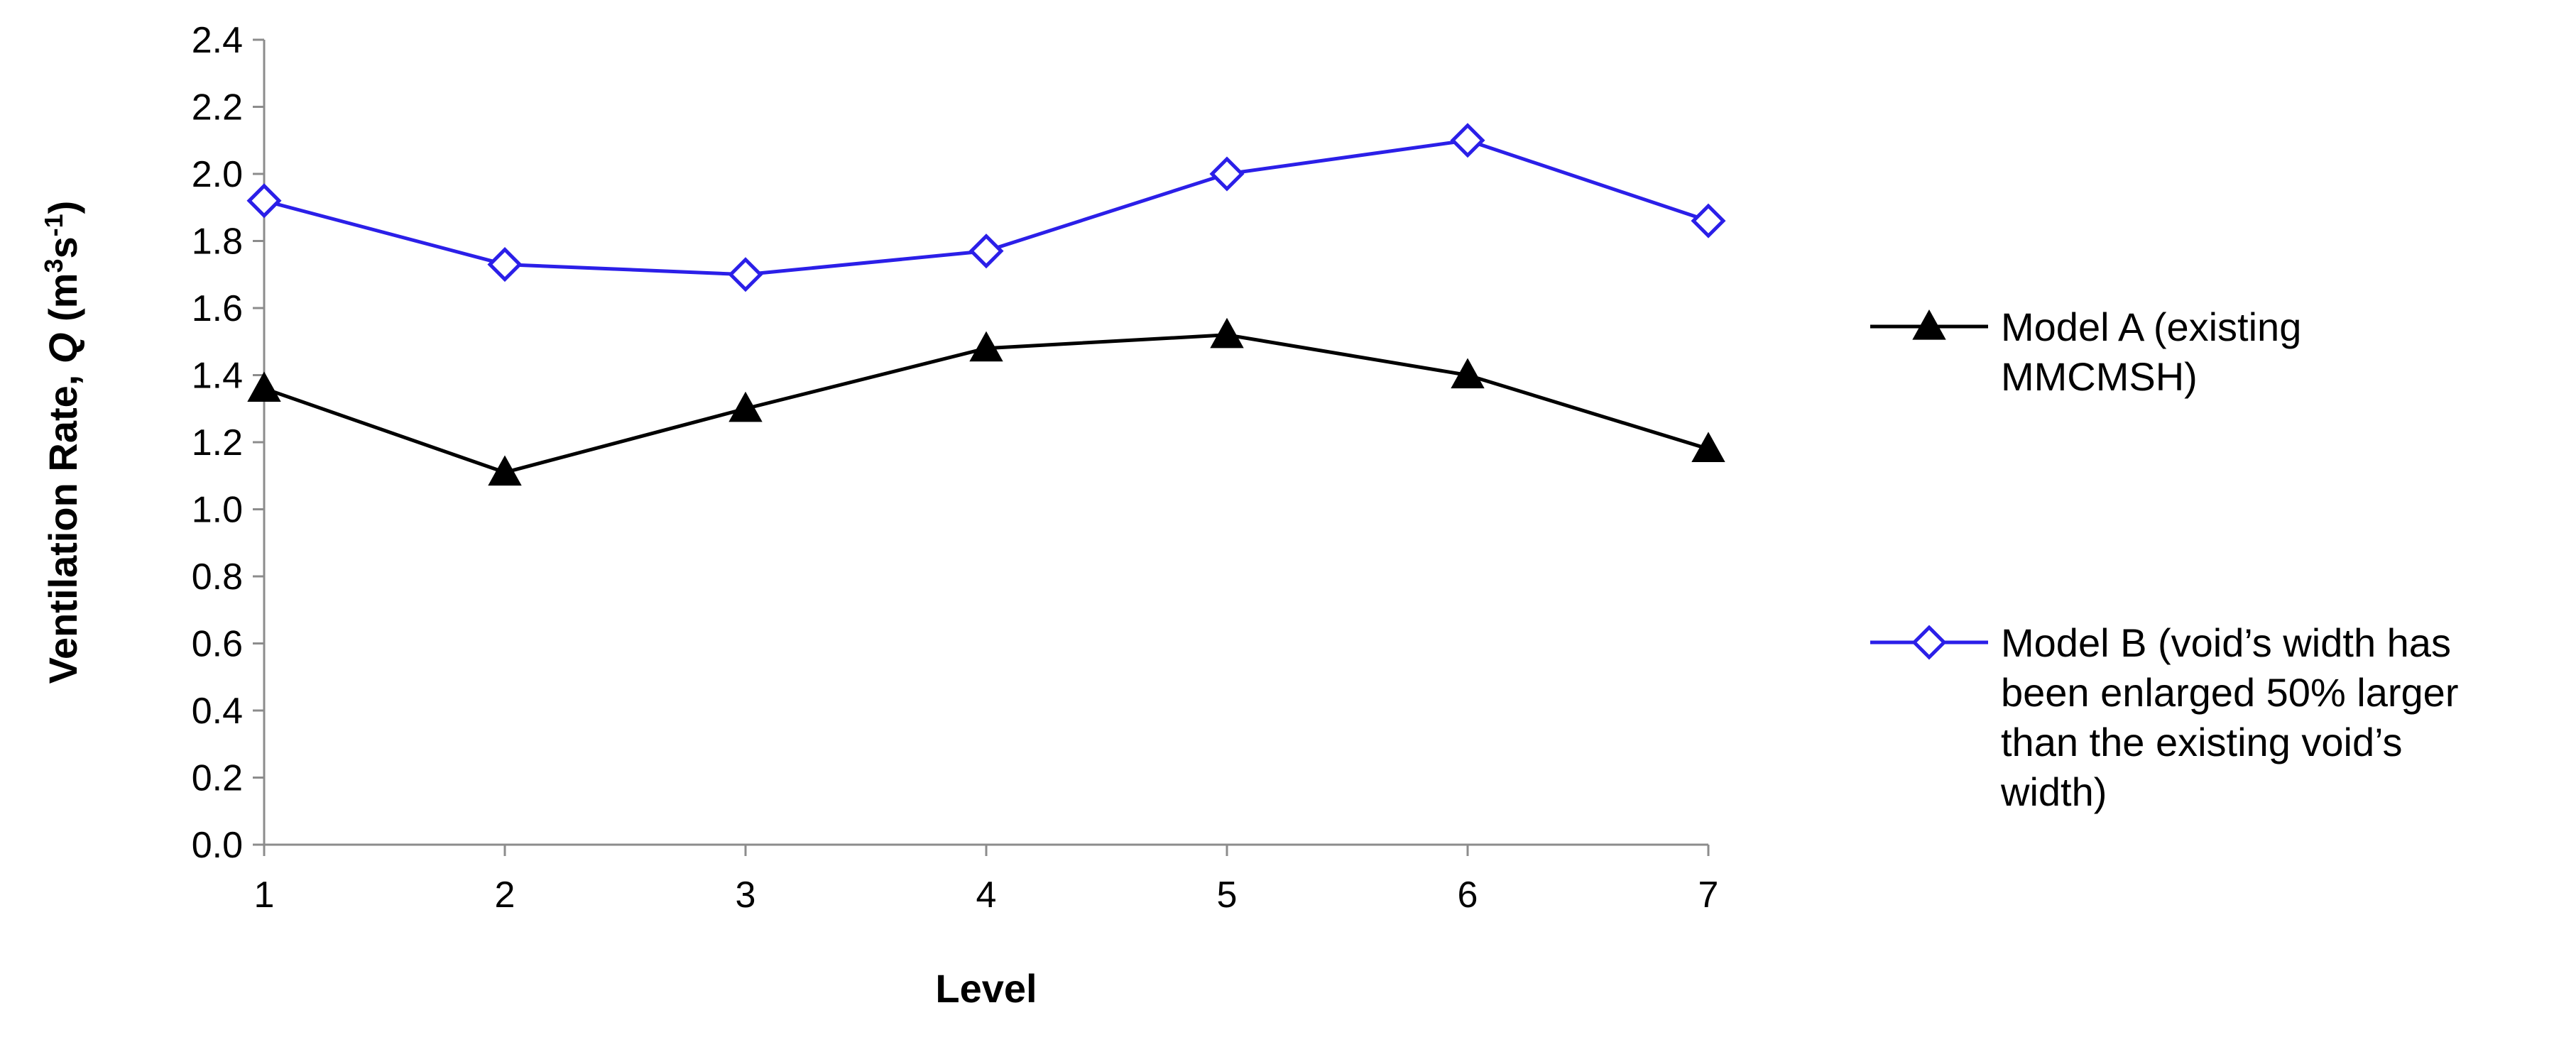 The height and width of the screenshot is (1042, 2576). What do you see at coordinates (2202, 742) in the screenshot?
I see `legend-label-line: than the existing void’s` at bounding box center [2202, 742].